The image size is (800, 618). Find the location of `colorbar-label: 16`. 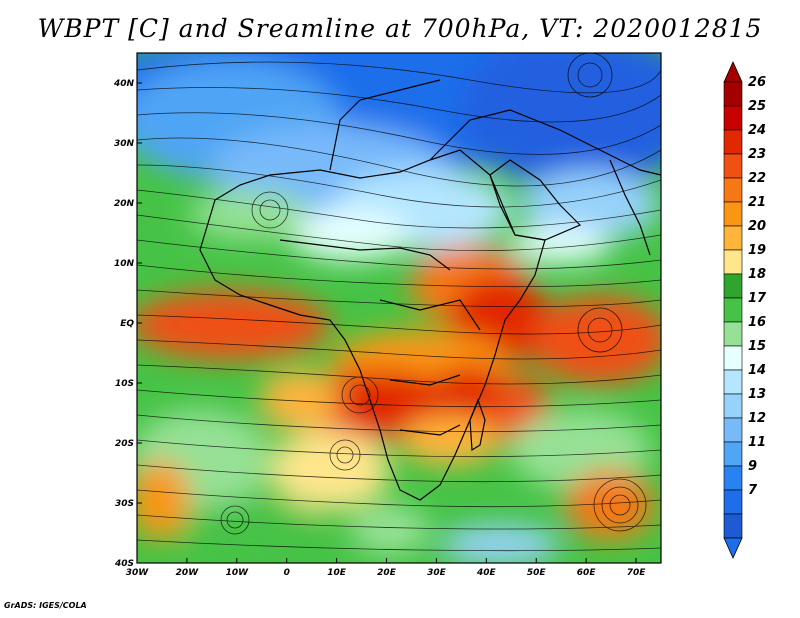

colorbar-label: 16 is located at coordinates (757, 322).